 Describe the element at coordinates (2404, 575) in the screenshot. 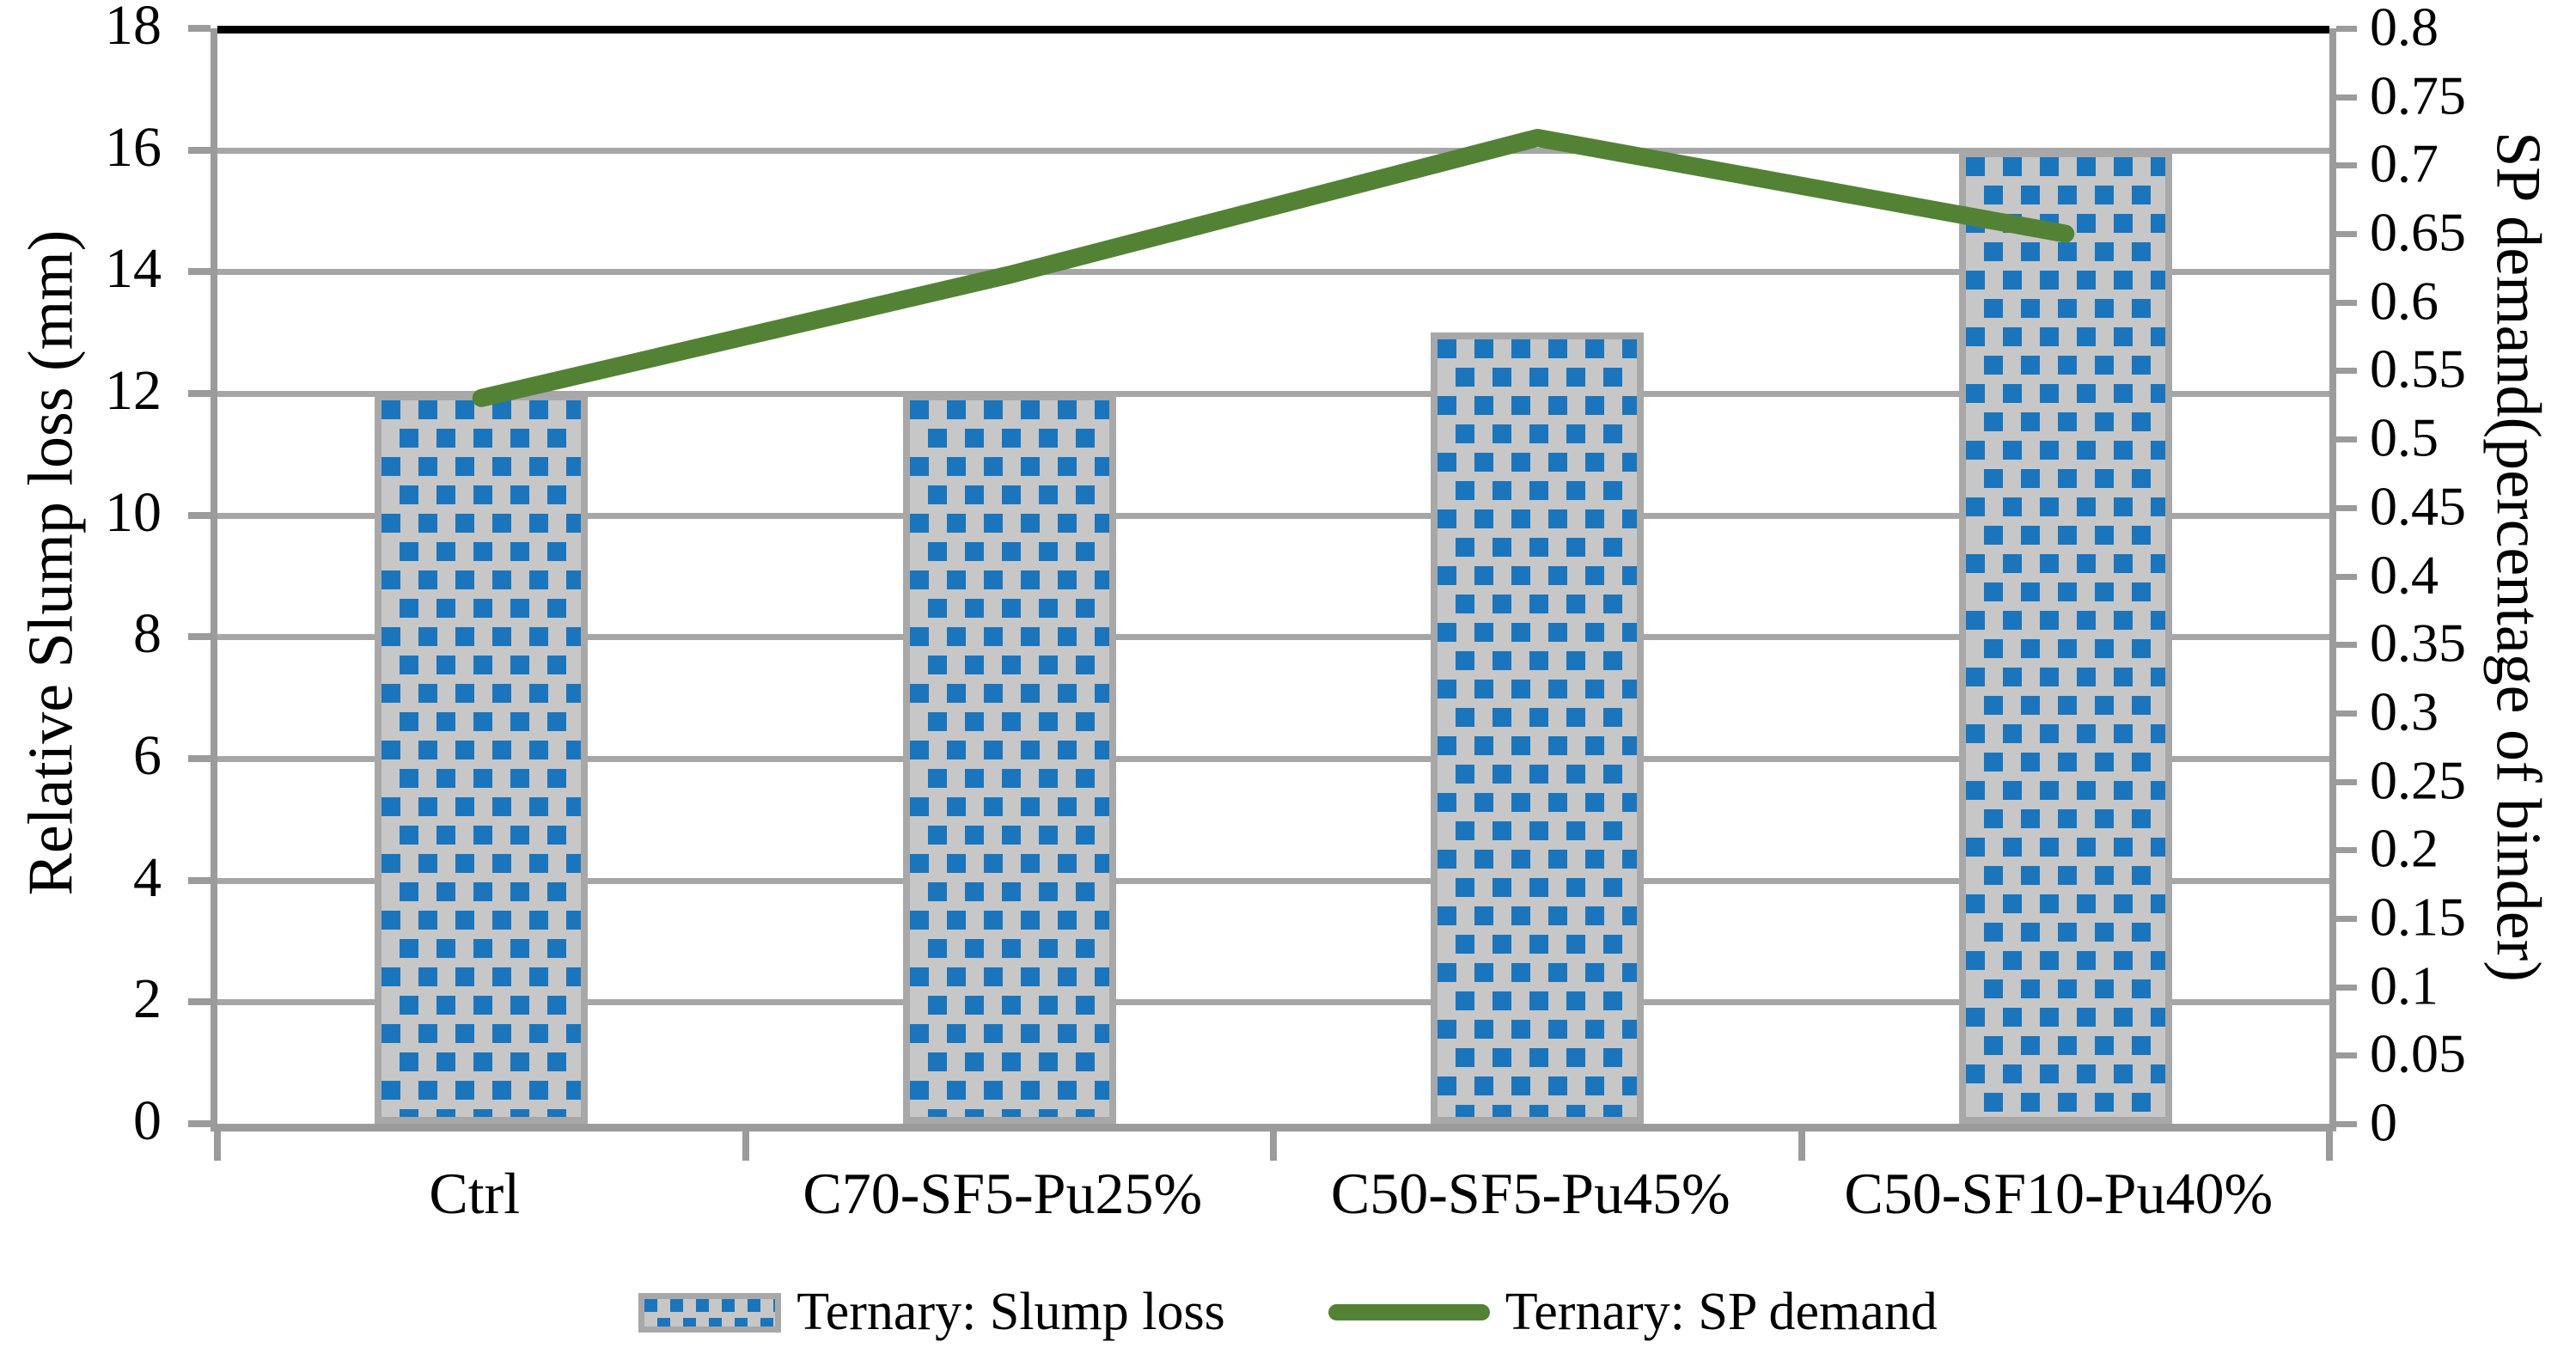

I see `right-axis-tick-label: 0.4` at that location.